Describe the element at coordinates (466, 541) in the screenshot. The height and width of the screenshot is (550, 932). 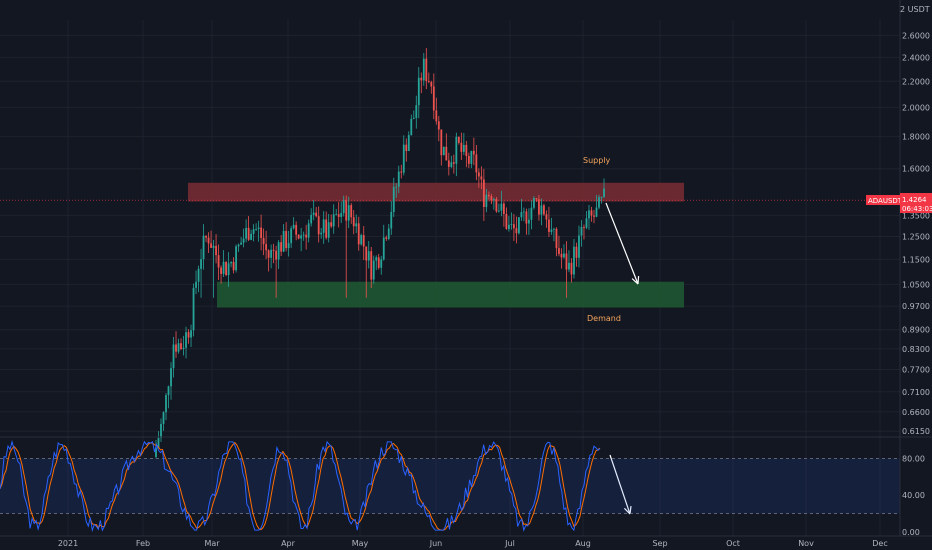
I see `time-axis: 2021 Feb Mar Apr May Jun Jul Aug Sep Oct Nov Dec` at that location.